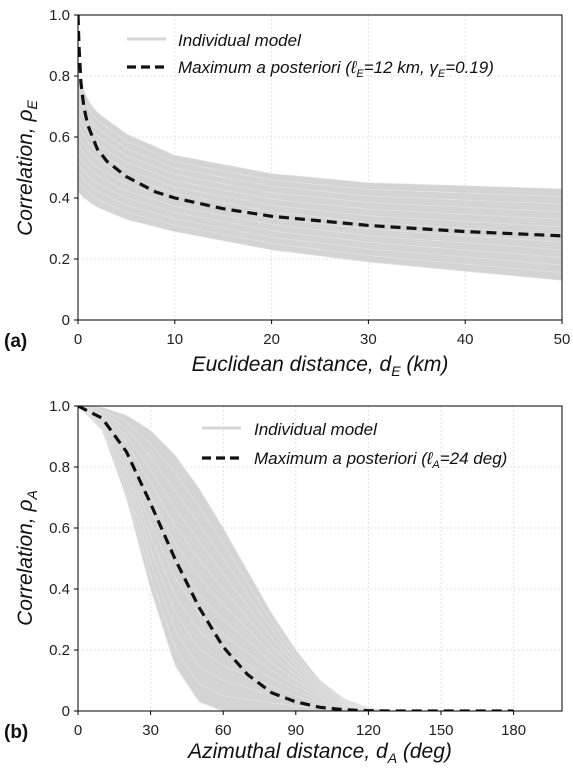 This screenshot has height=770, width=573. Describe the element at coordinates (27, 558) in the screenshot. I see `panel-b-ylabel: Correlation, ρA` at that location.